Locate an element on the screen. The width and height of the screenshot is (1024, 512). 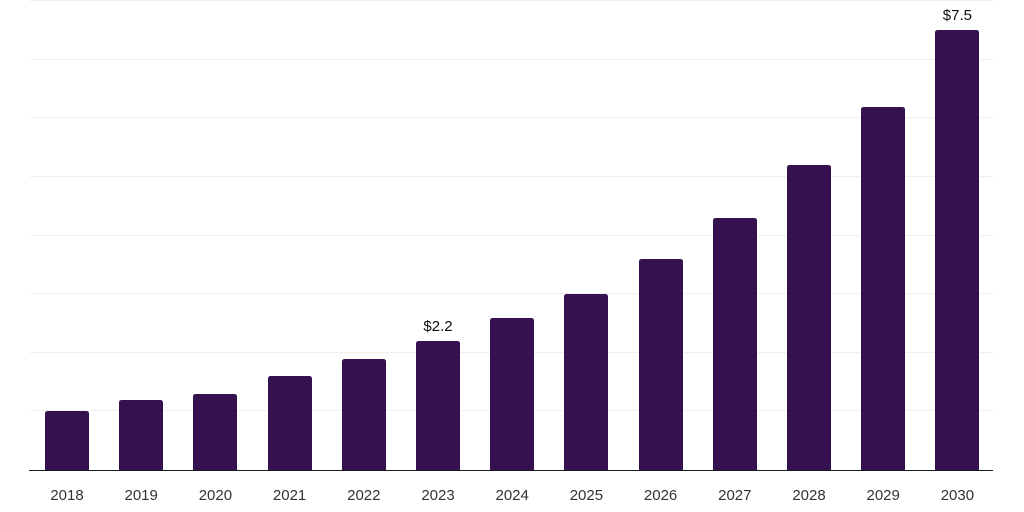
x-tick-label: 2022 is located at coordinates (364, 495).